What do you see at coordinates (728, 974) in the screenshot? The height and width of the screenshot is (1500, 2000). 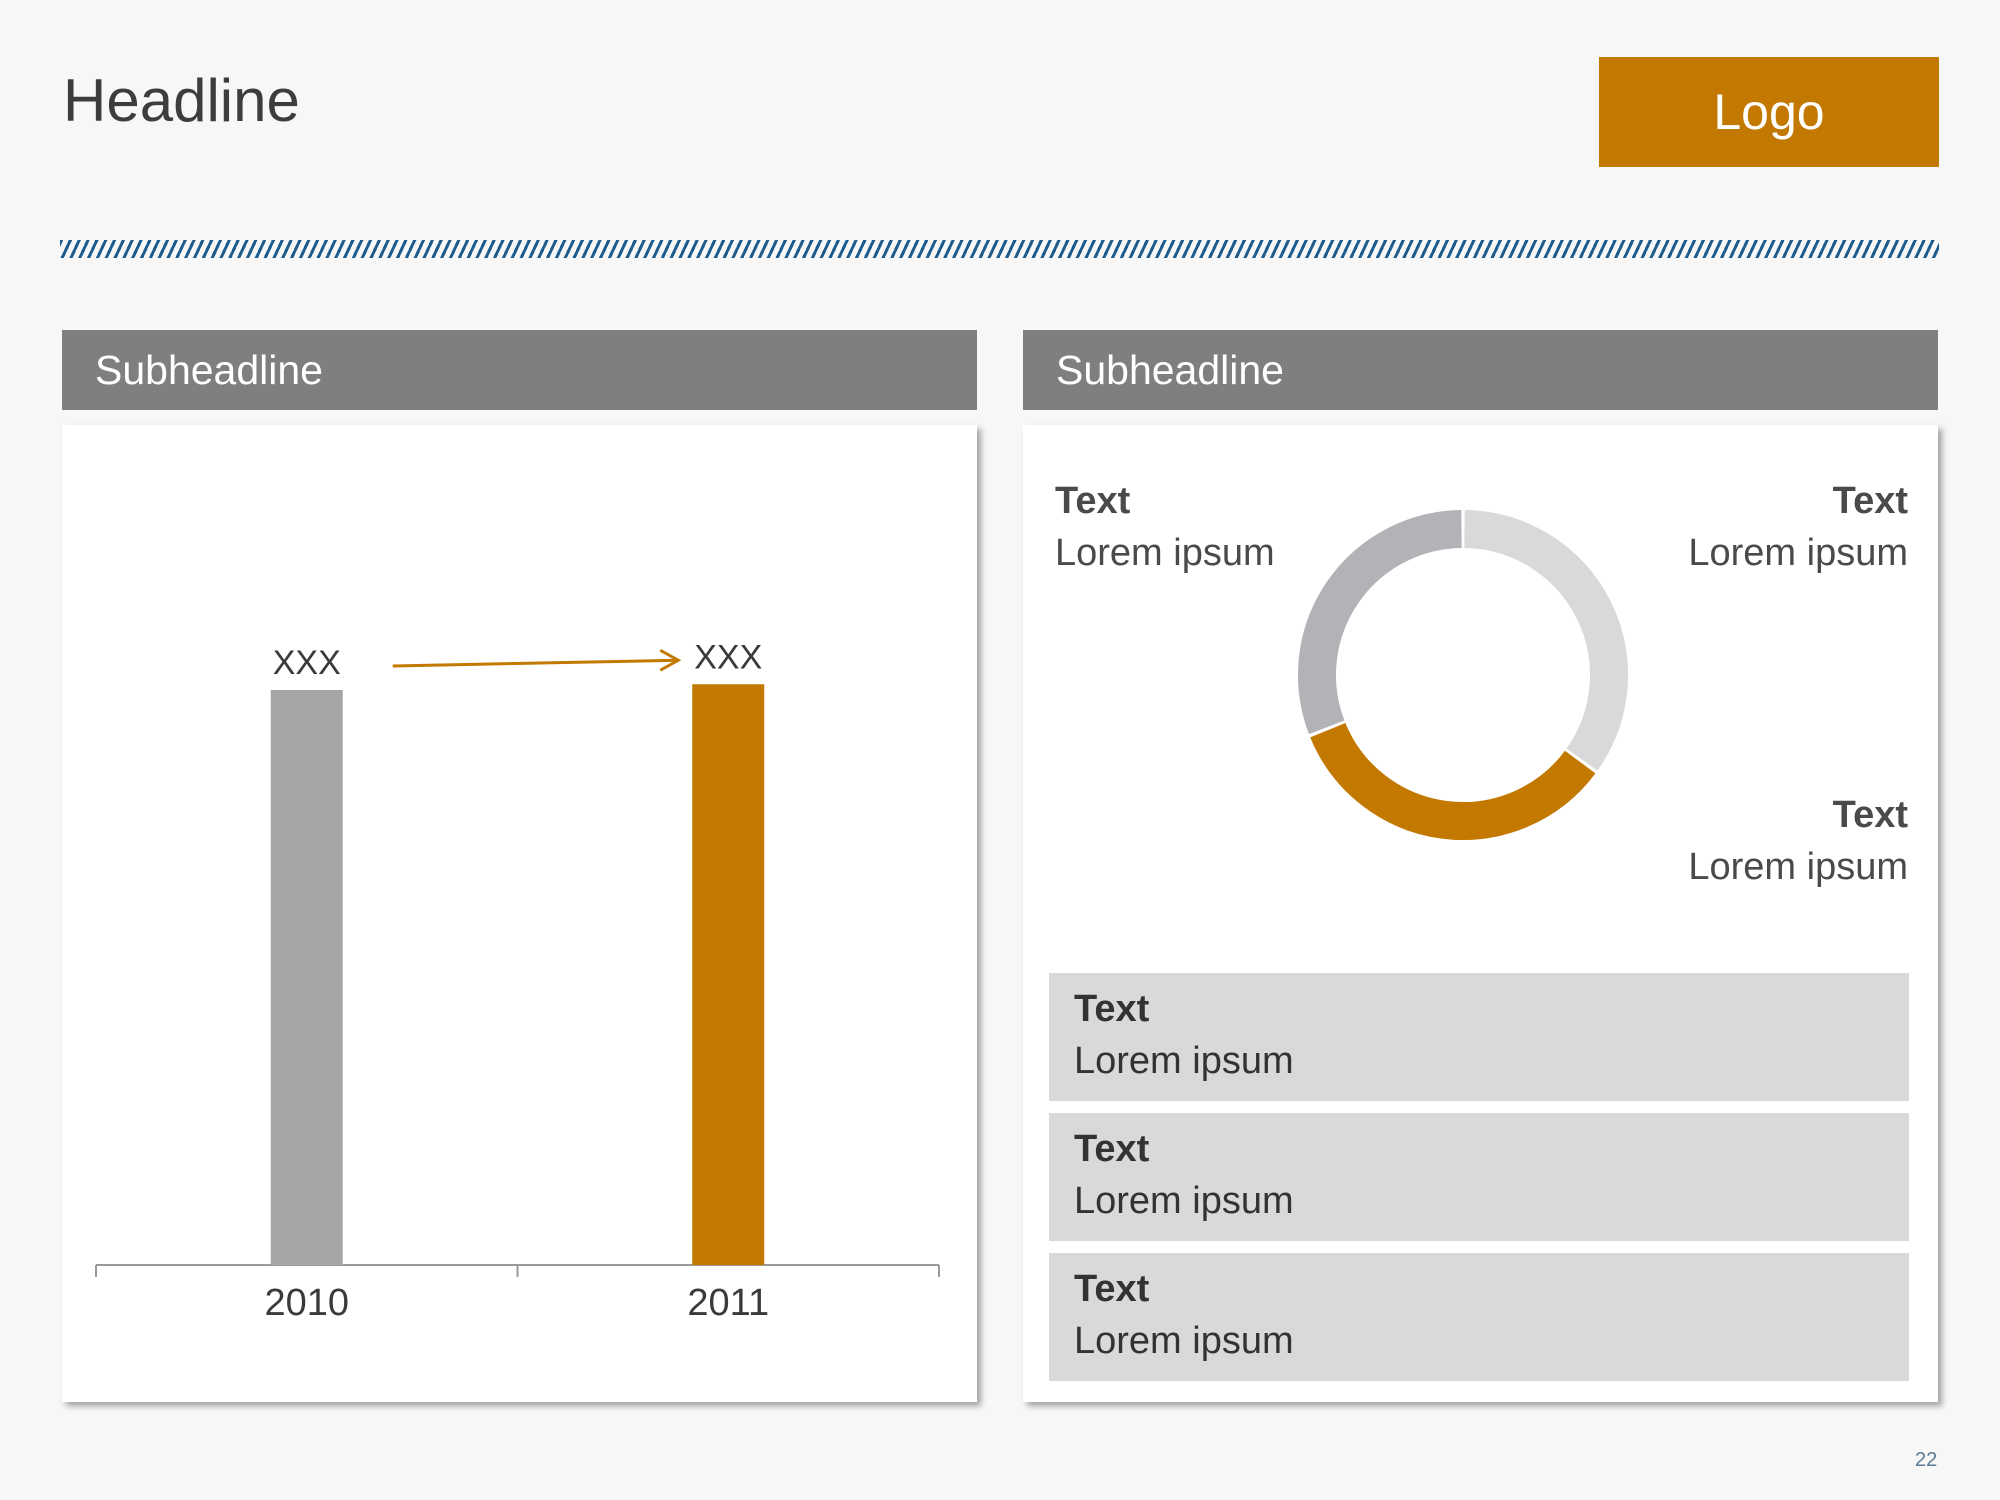 I see `bar-2011` at bounding box center [728, 974].